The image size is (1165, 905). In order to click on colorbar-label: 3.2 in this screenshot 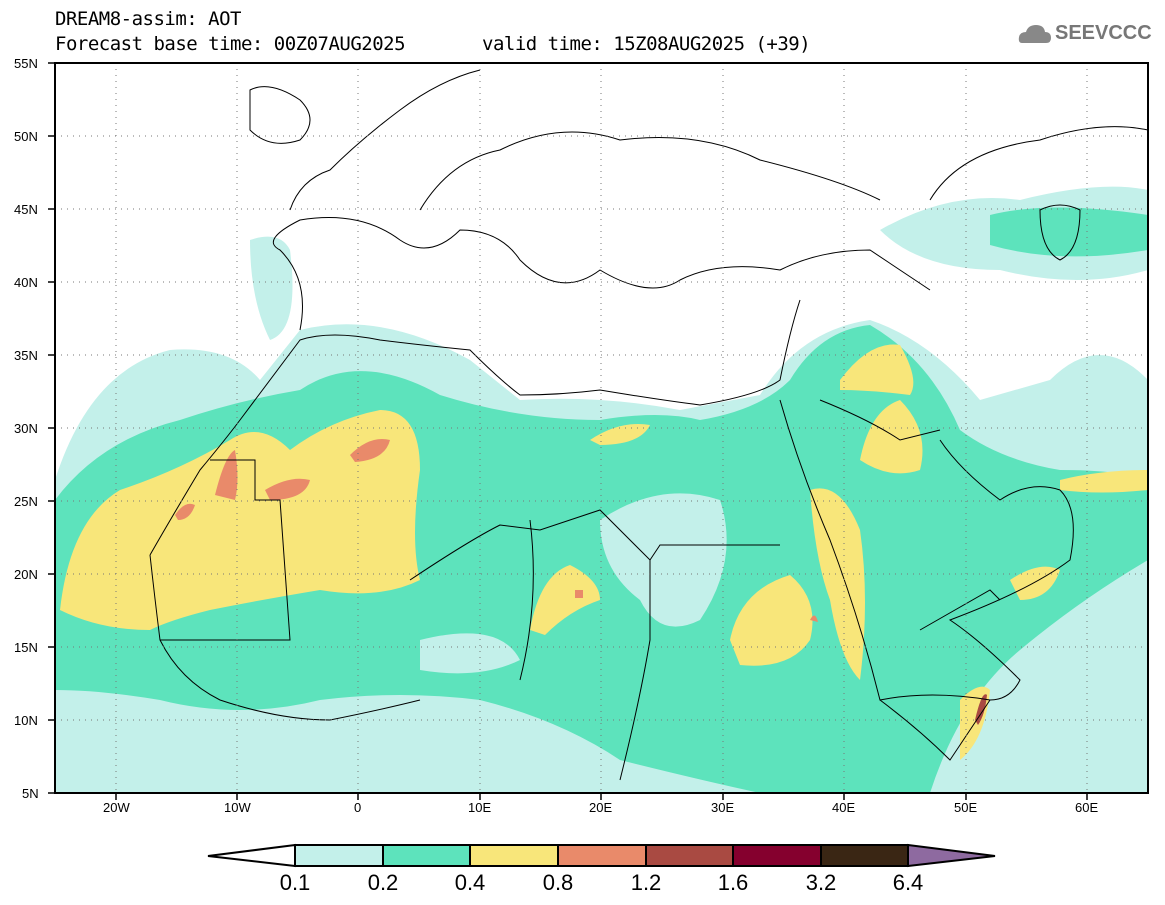, I will do `click(821, 882)`.